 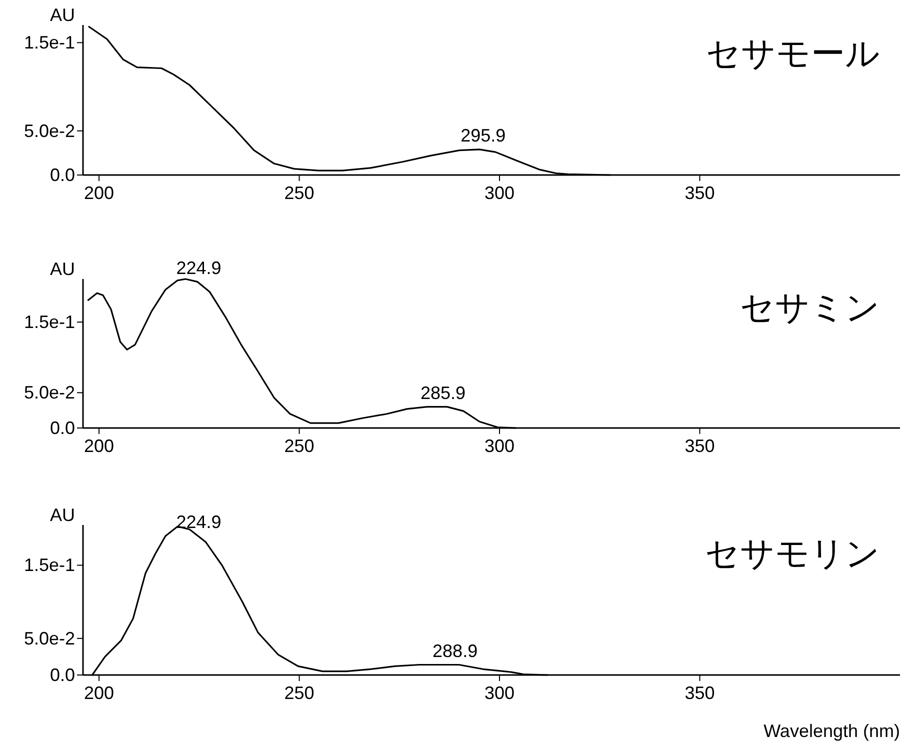 I want to click on annotation: 295.9, so click(x=483, y=135).